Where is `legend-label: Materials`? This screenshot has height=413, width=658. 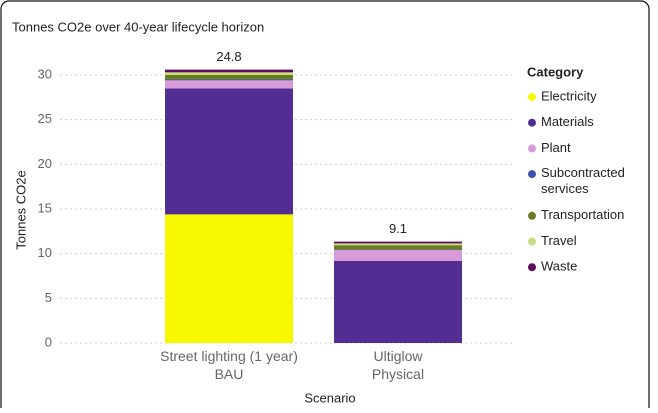
legend-label: Materials is located at coordinates (567, 121).